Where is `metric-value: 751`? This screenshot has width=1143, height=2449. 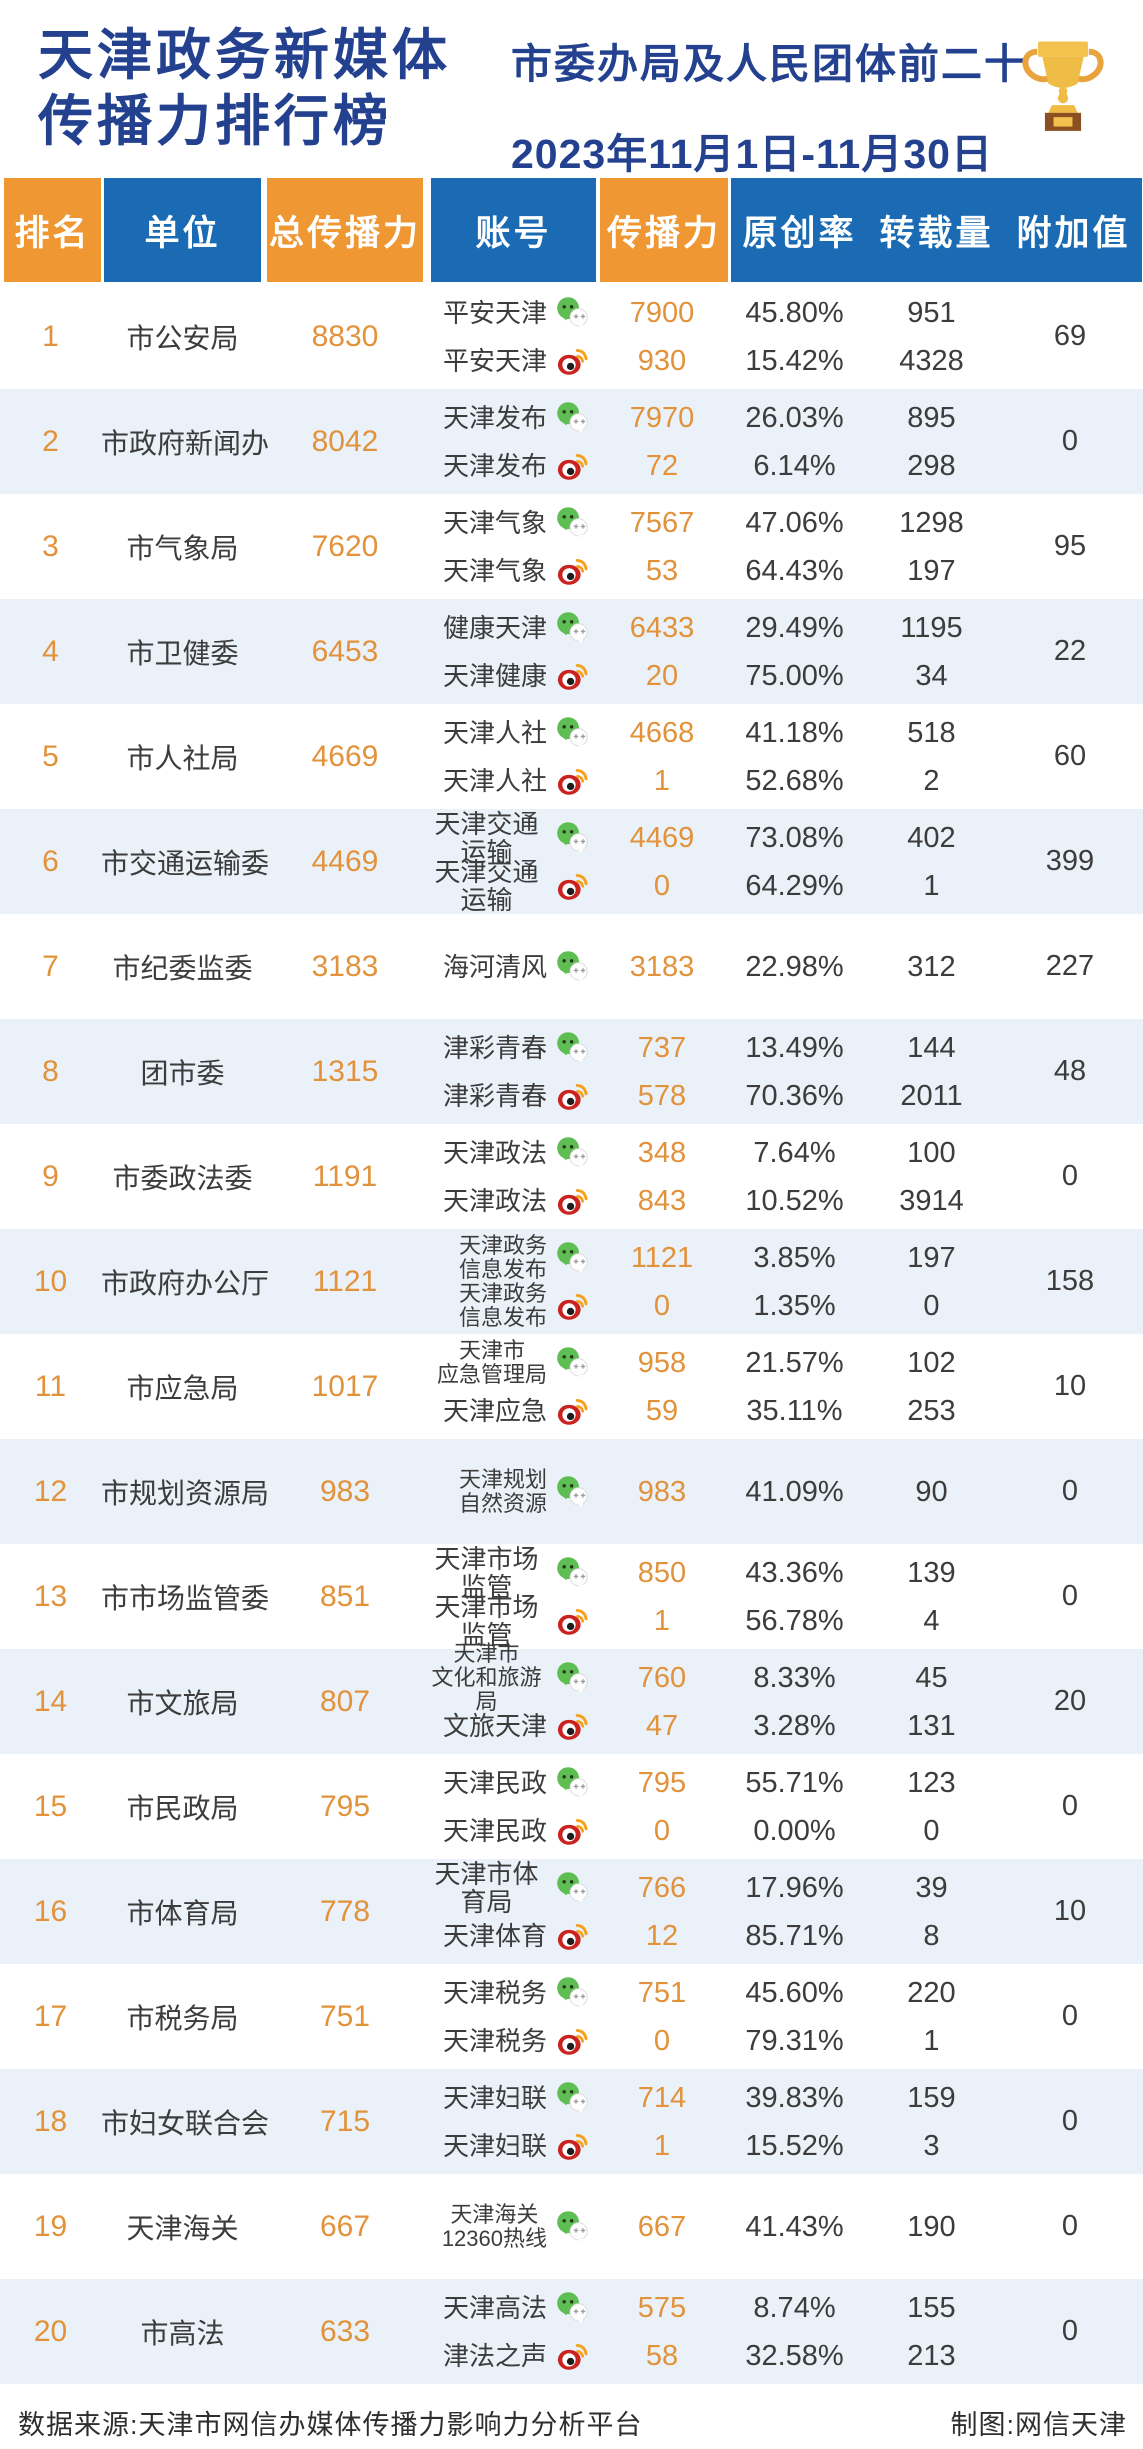
metric-value: 751 is located at coordinates (662, 1992).